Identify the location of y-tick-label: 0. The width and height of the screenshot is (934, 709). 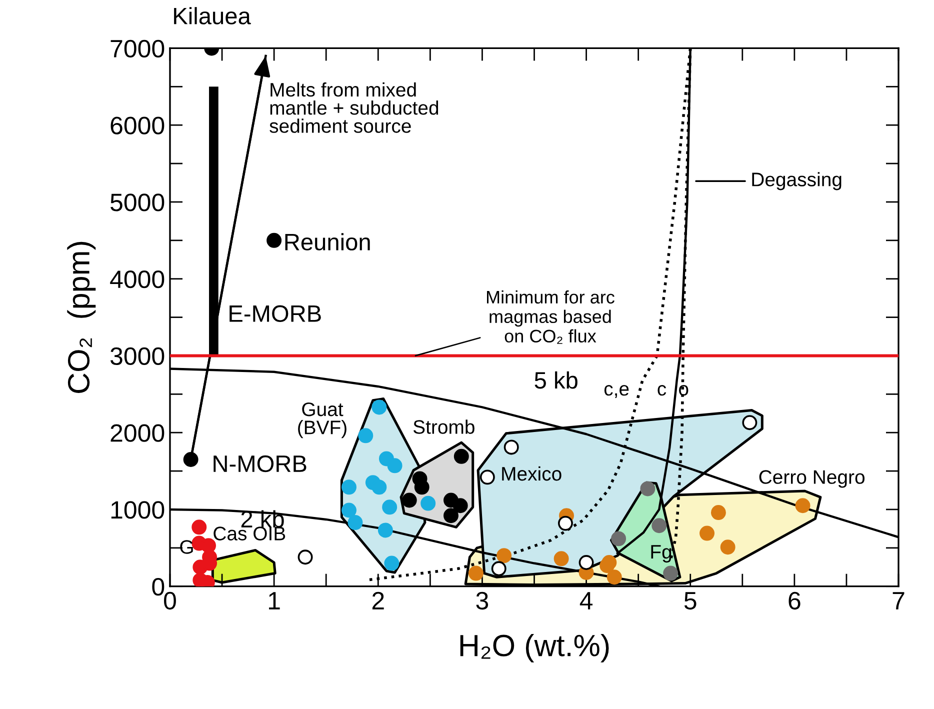
(158, 587).